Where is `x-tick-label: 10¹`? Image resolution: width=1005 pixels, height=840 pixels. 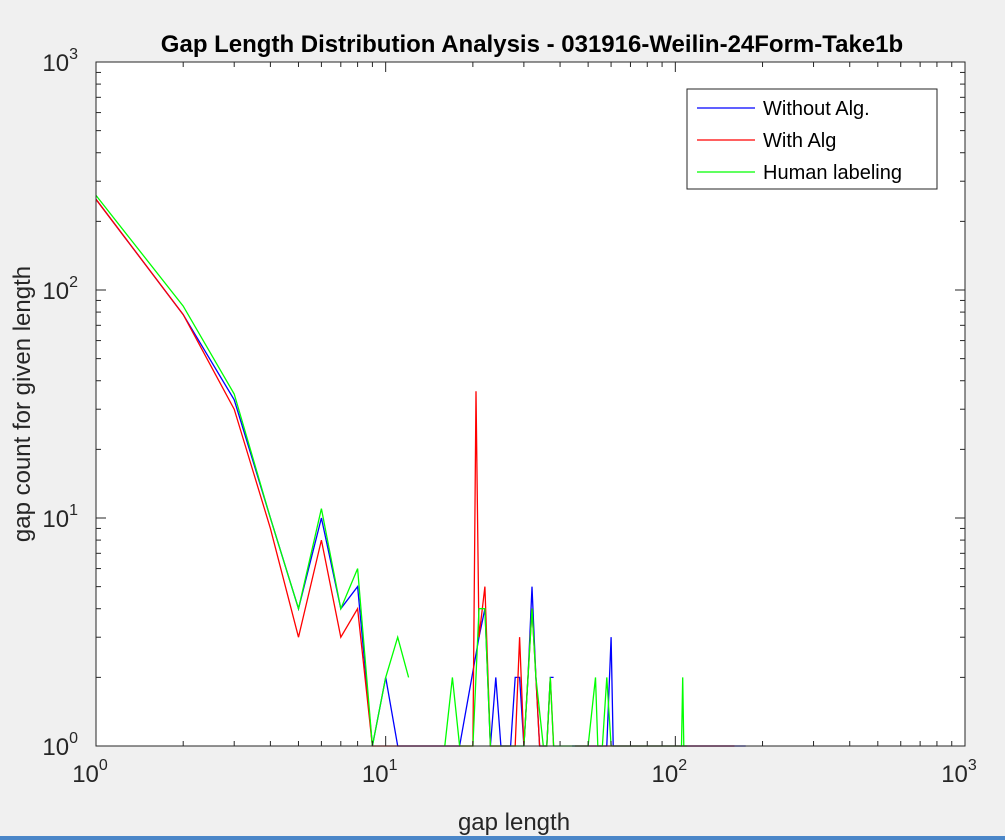 x-tick-label: 10¹ is located at coordinates (380, 772).